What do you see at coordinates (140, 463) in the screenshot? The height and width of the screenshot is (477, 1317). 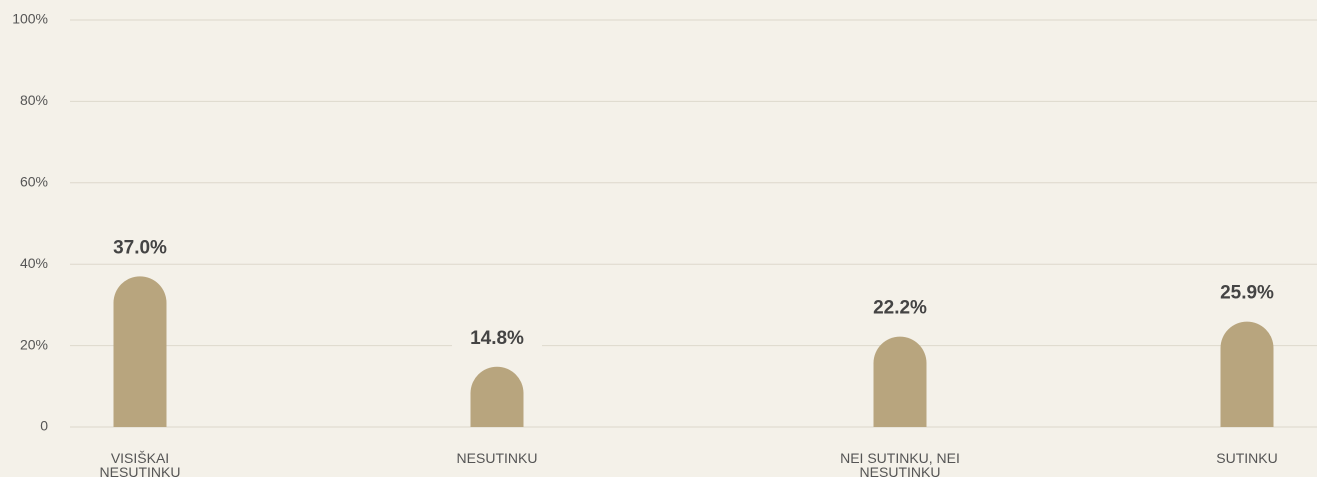 I see `x-tick-label: VISIŠKAI NESUTINKU` at bounding box center [140, 463].